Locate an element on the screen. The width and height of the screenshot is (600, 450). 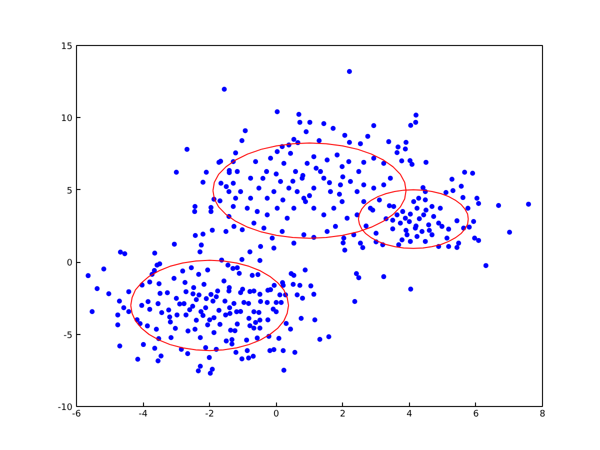
y-tick-label: 0 is located at coordinates (69, 263).